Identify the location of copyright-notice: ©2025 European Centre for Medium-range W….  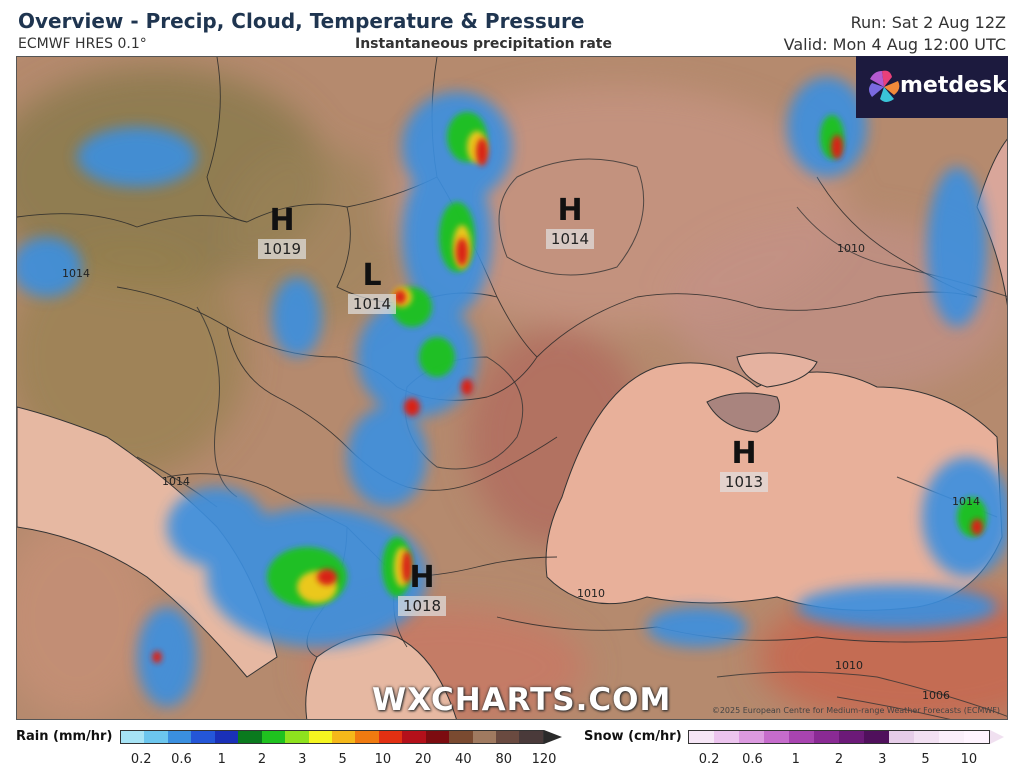
(855, 710).